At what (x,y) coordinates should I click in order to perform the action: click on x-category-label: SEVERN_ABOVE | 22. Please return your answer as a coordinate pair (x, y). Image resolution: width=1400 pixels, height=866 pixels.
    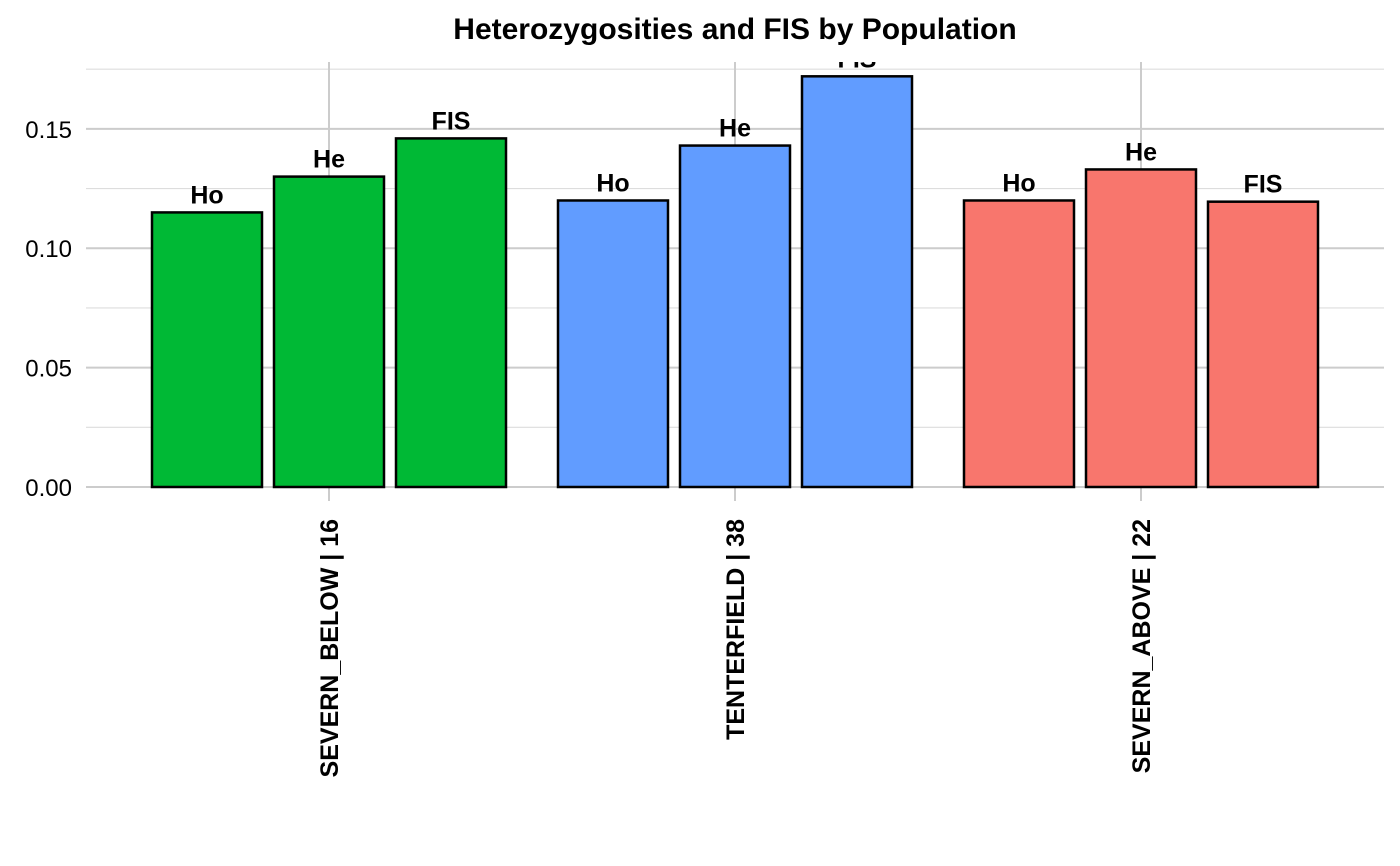
    Looking at the image, I should click on (1142, 646).